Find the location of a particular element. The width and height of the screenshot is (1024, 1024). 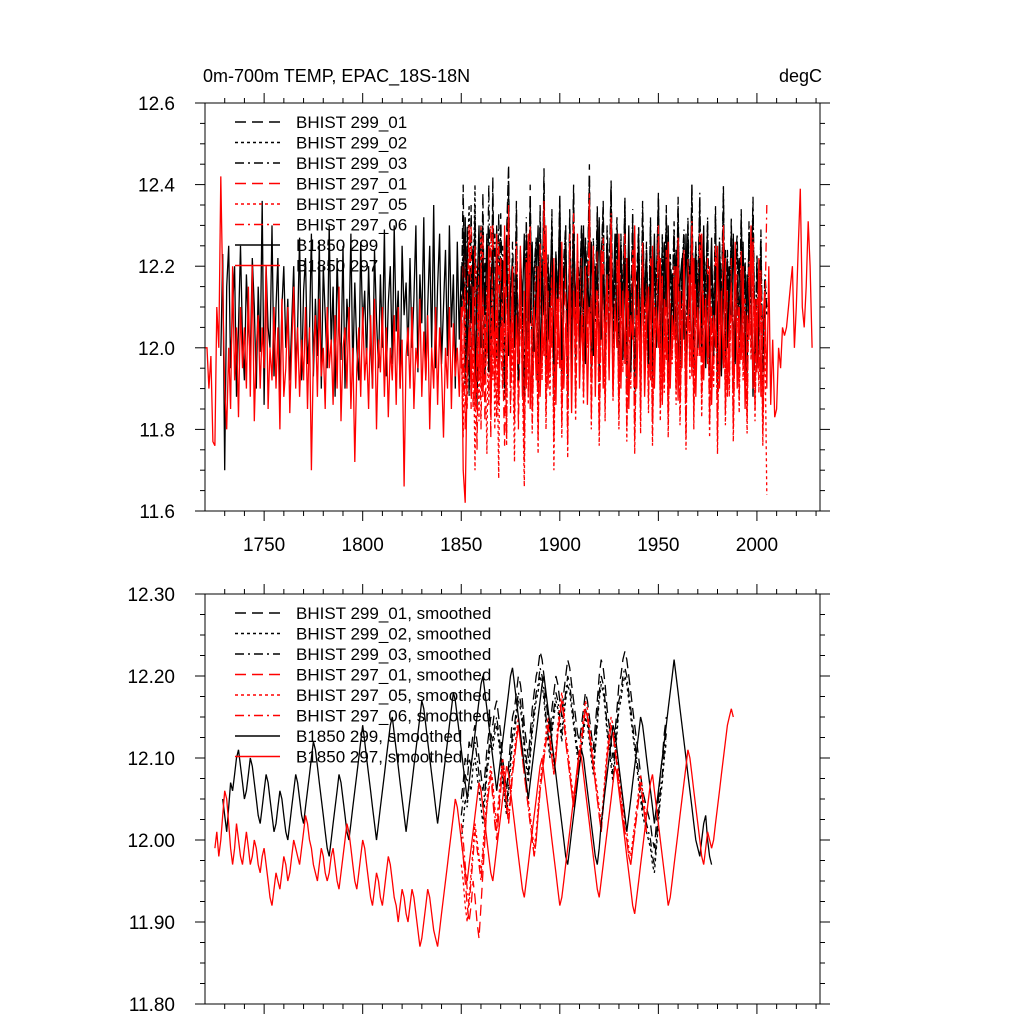

legend-entry: BHIST 297_06 is located at coordinates (351, 225).